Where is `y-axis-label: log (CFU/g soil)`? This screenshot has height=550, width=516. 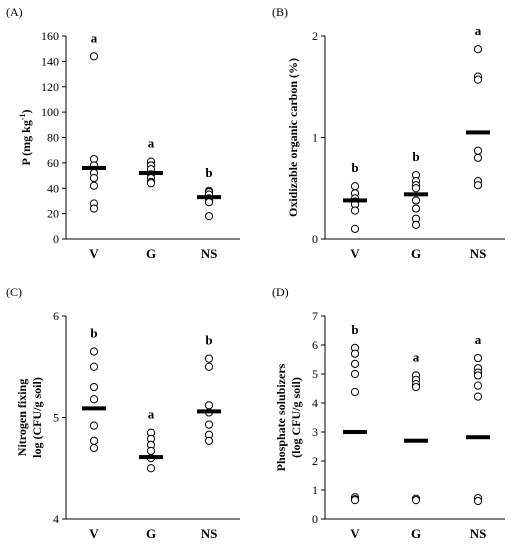
y-axis-label: log (CFU/g soil) is located at coordinates (37, 417).